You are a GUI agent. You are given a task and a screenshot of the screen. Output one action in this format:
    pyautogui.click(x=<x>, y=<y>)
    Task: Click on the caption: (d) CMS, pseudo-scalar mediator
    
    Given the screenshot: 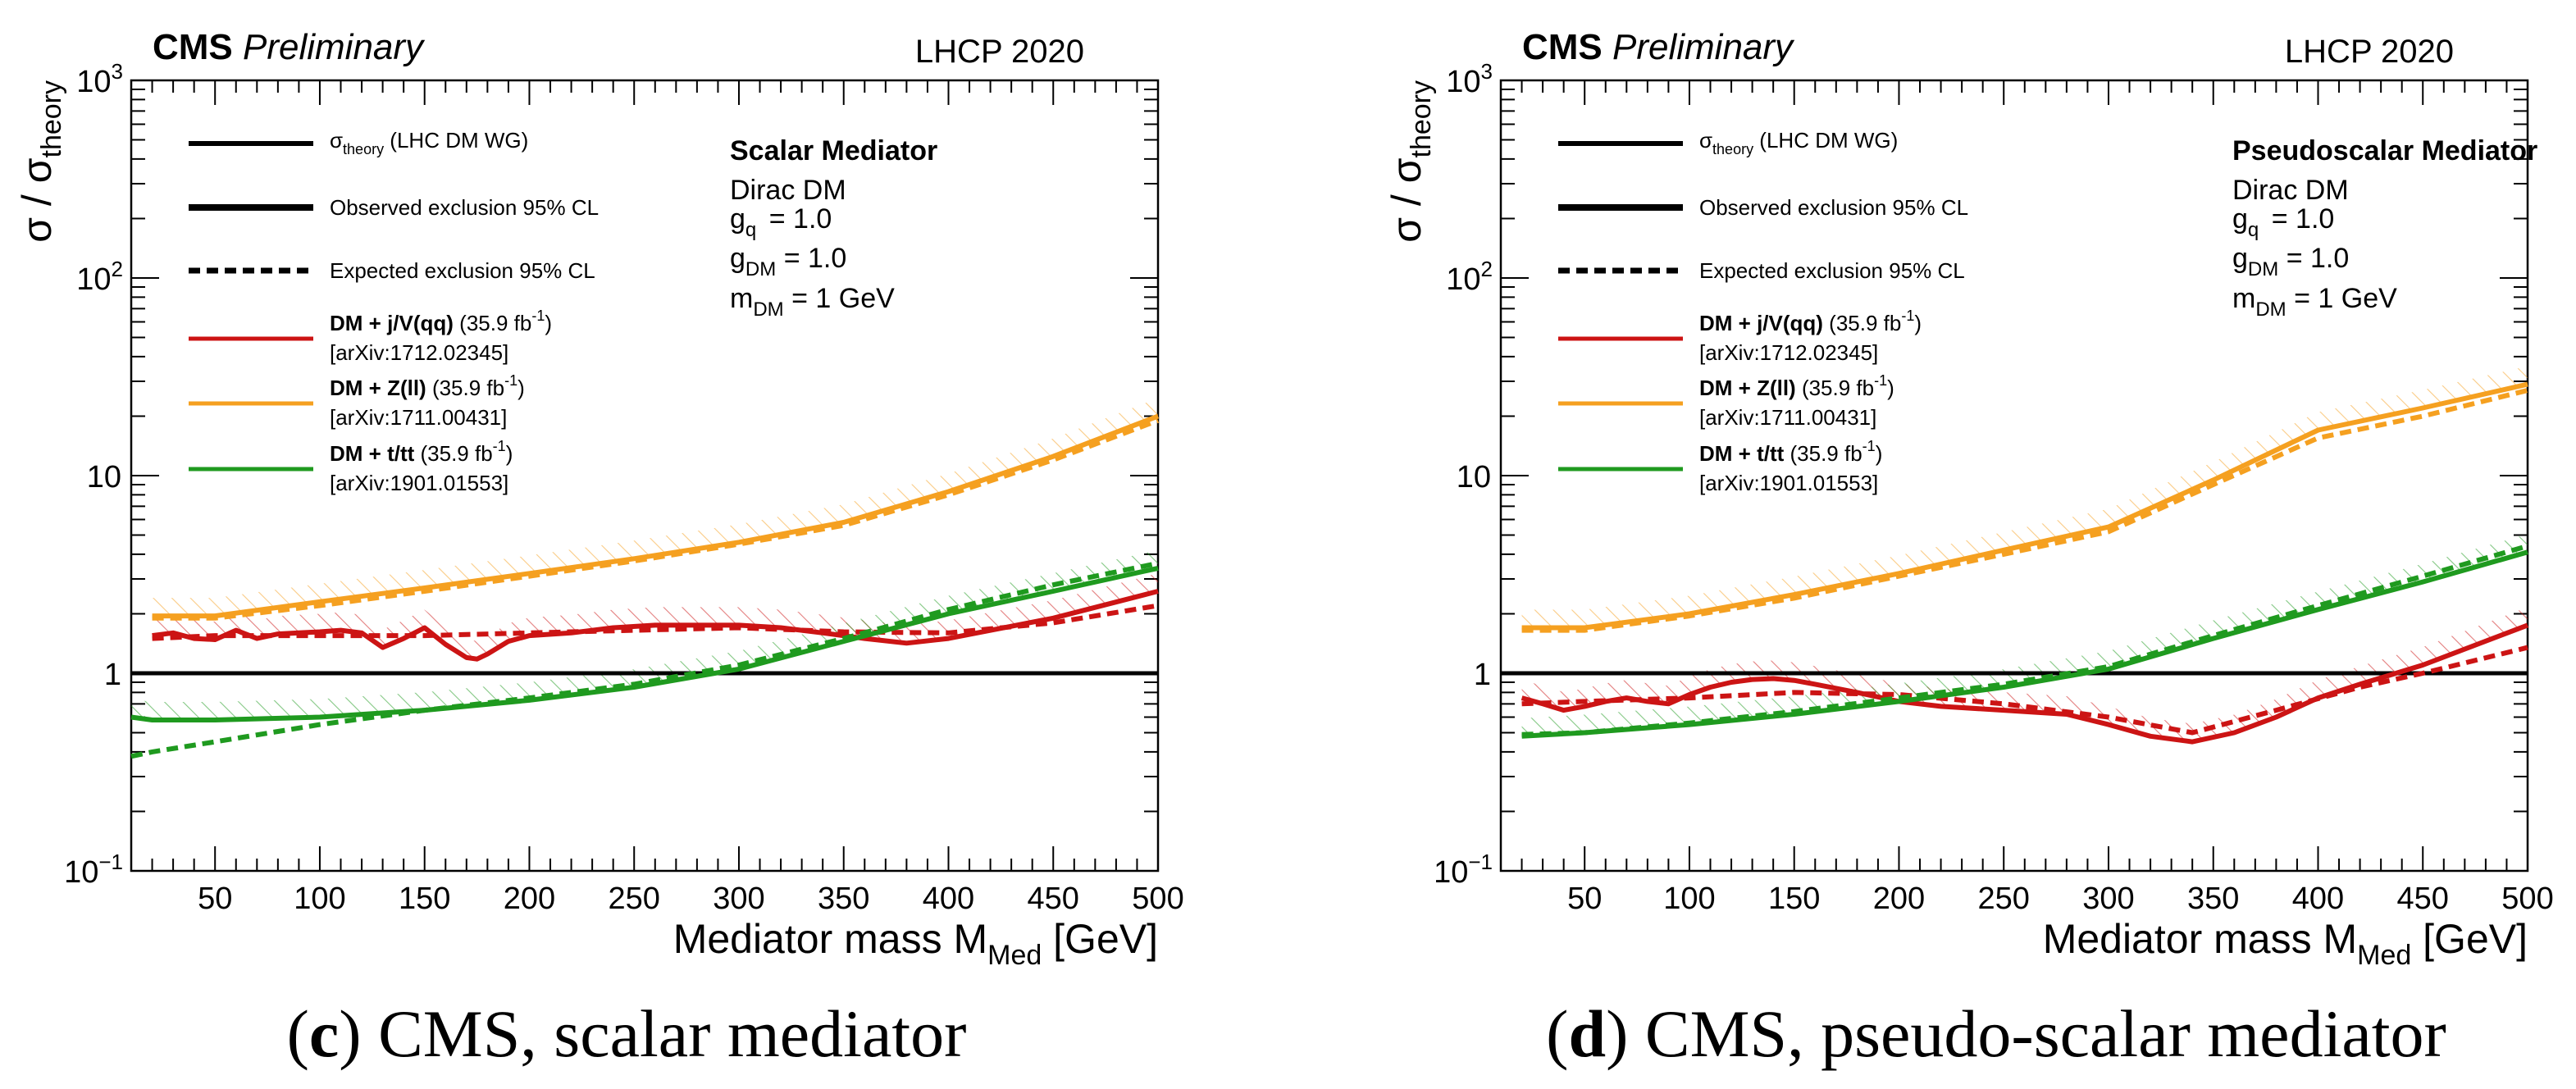 What is the action you would take?
    pyautogui.click(x=1996, y=1033)
    